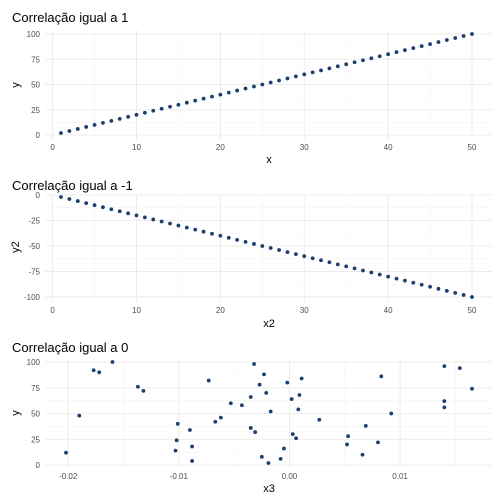  Describe the element at coordinates (35, 388) in the screenshot. I see `y-tick-label: 75` at that location.